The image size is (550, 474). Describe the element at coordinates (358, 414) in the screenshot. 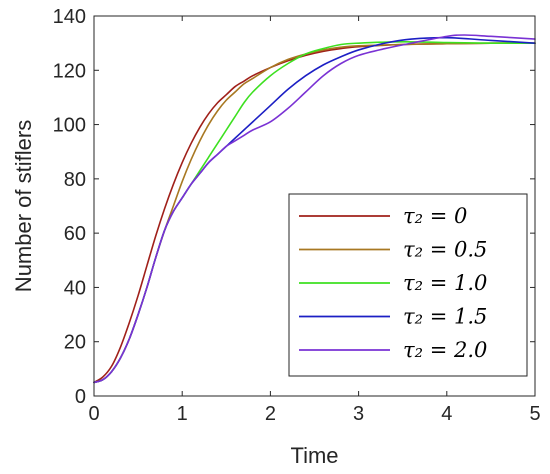

I see `x-tick-label: 3` at that location.